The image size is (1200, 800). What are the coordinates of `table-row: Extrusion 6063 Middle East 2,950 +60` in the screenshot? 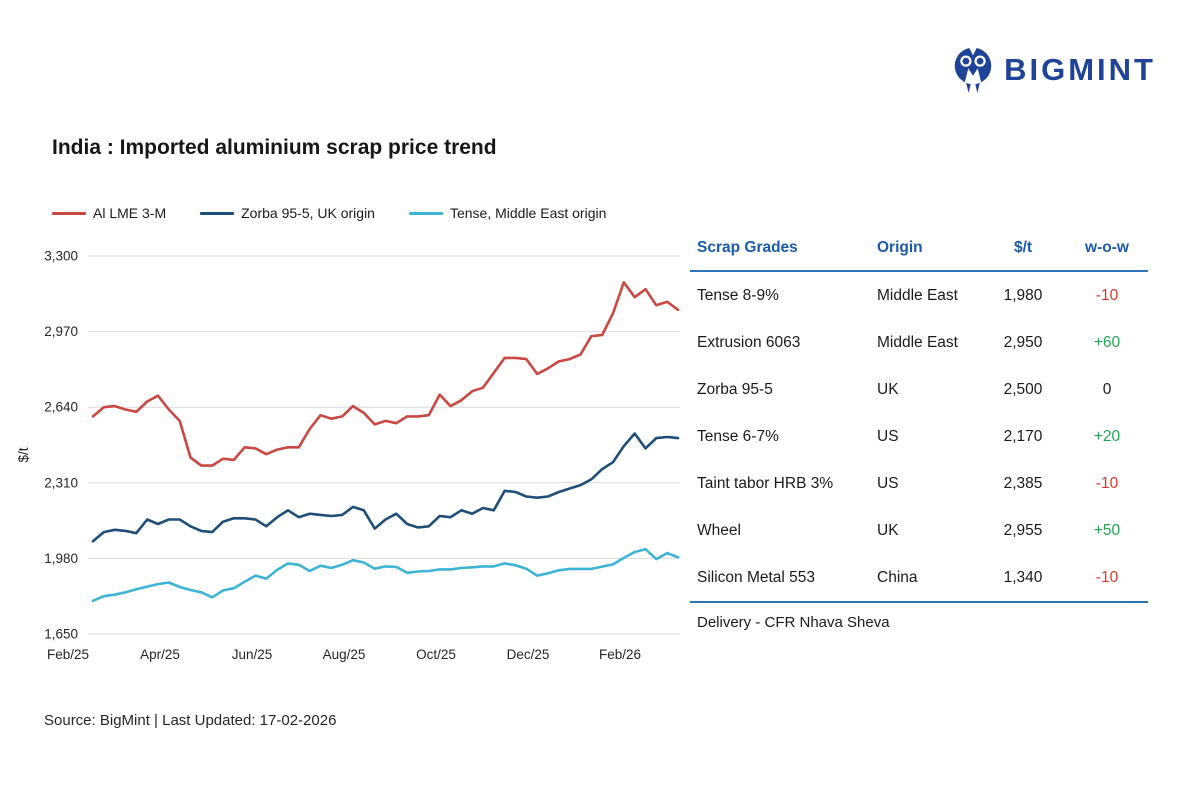 It's located at (919, 342).